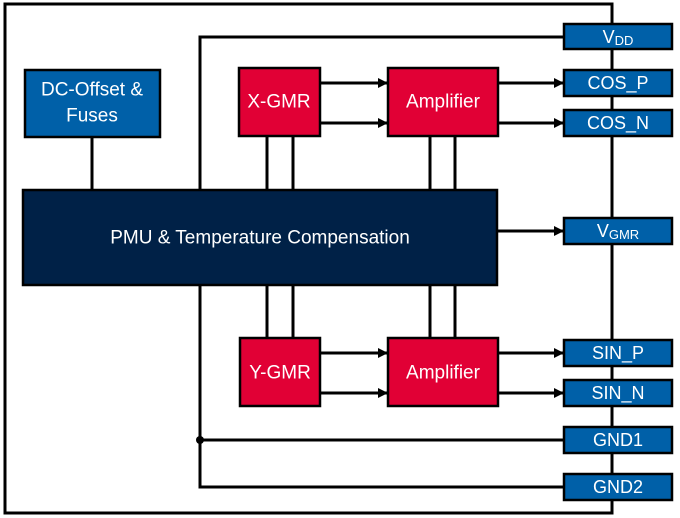 The height and width of the screenshot is (518, 680). I want to click on svg-text: VDD, so click(618, 37).